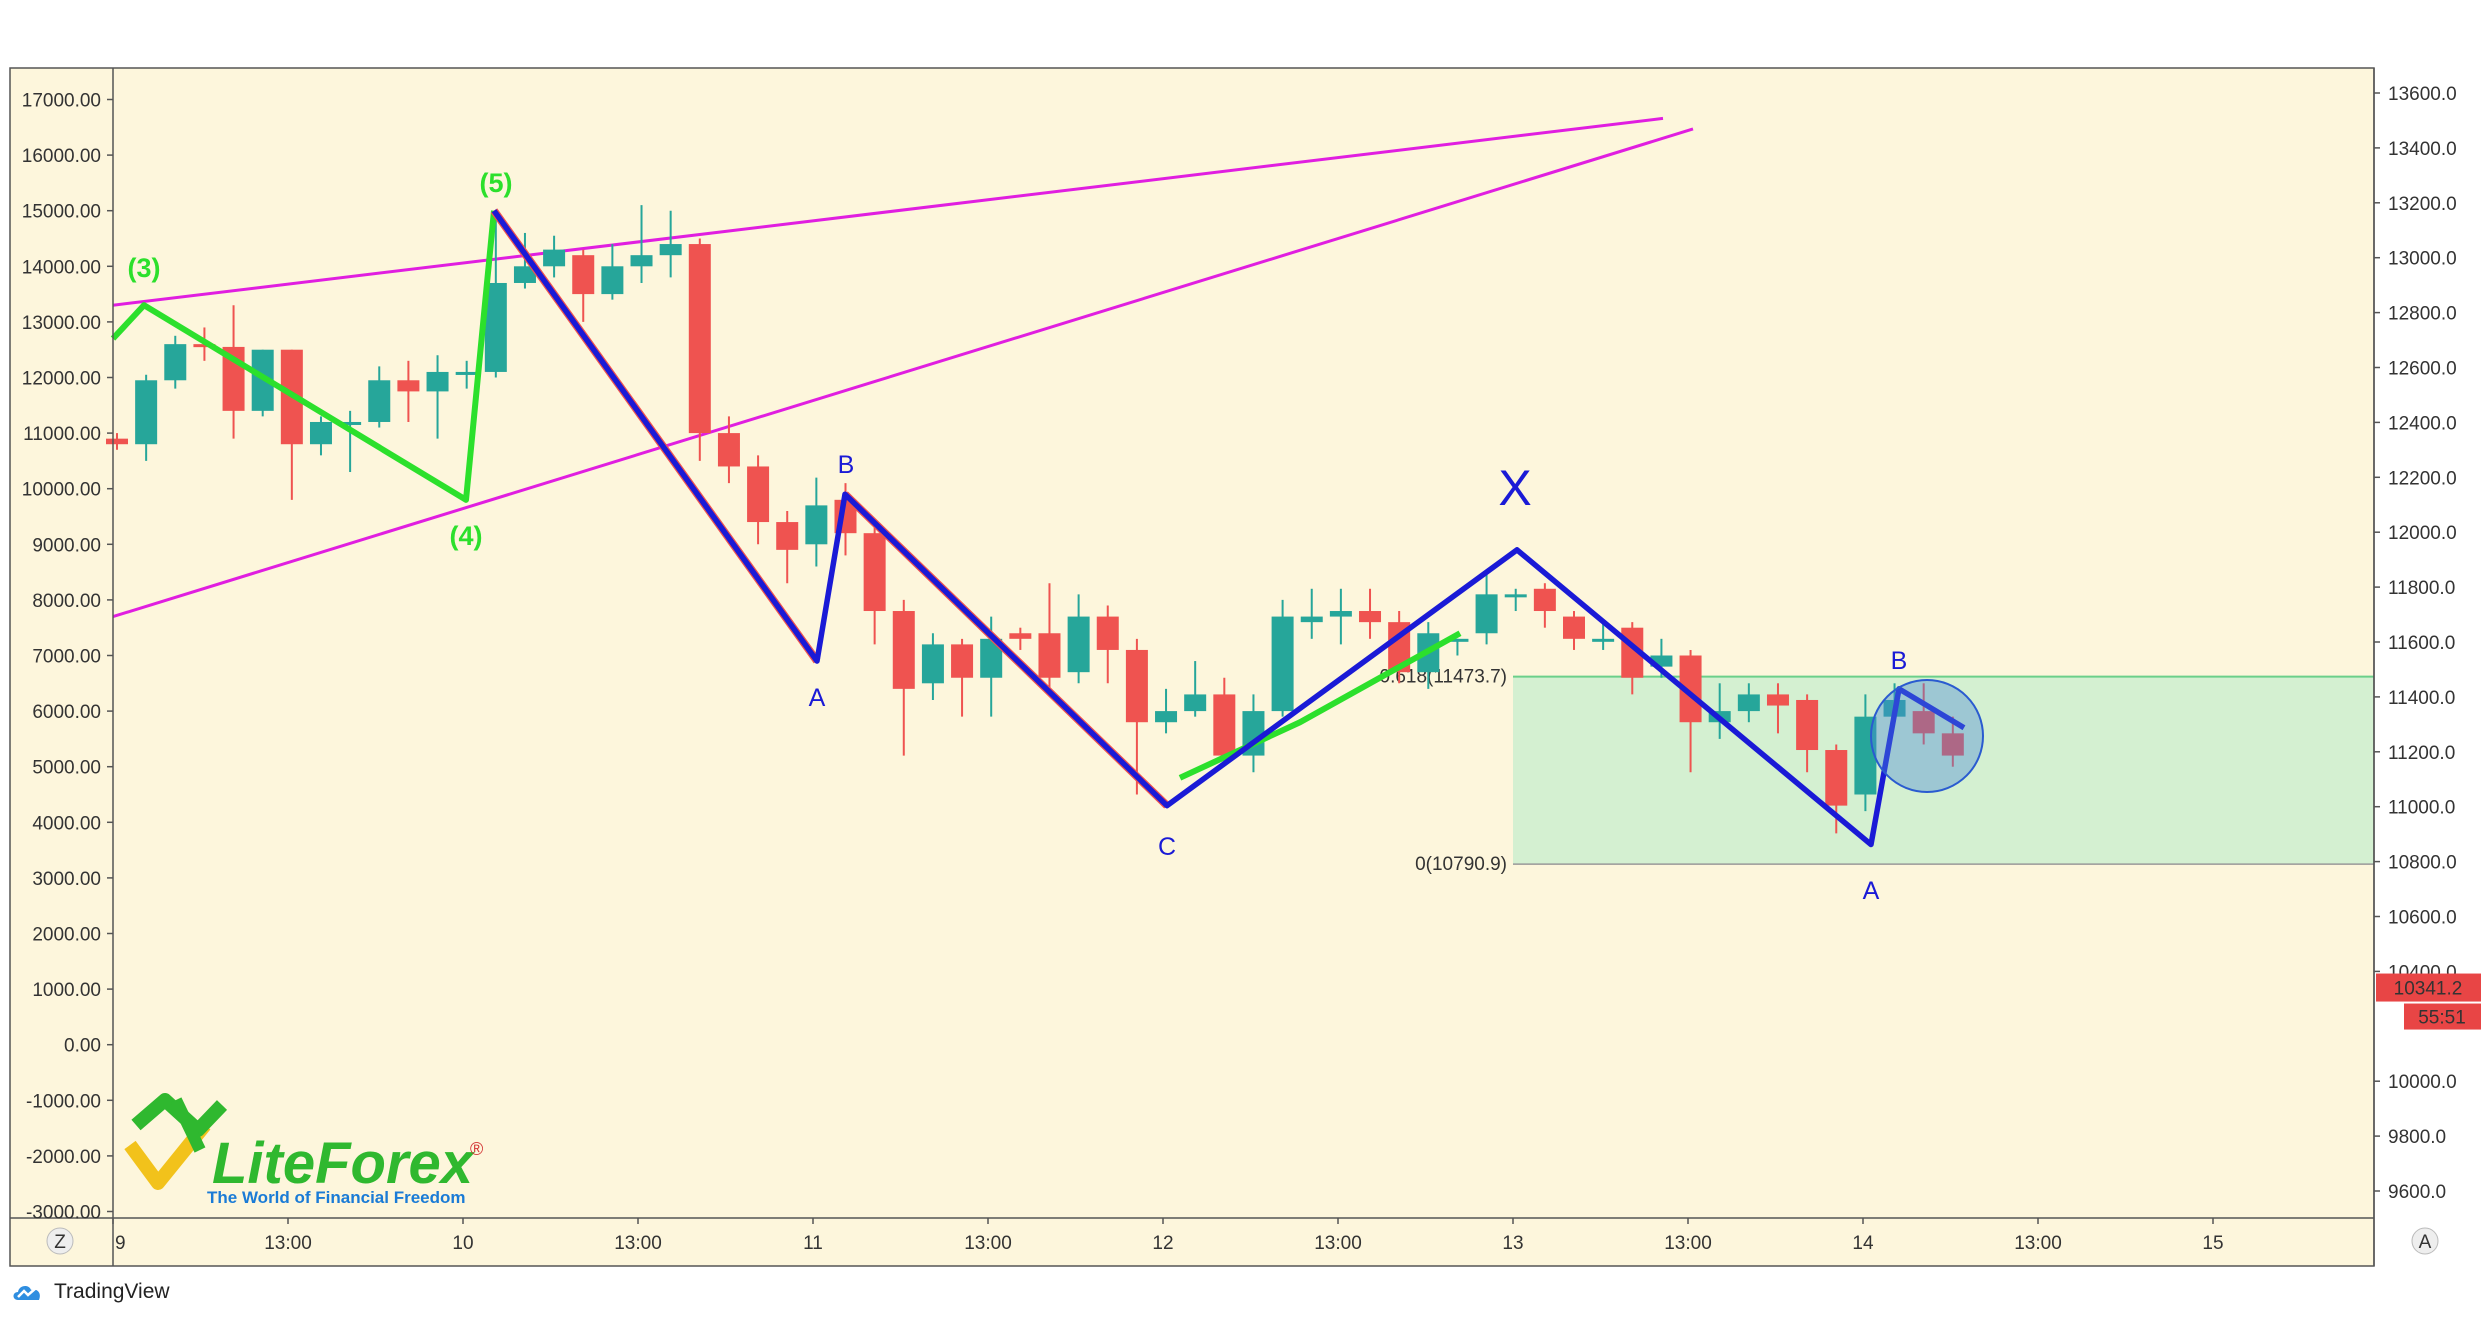 The height and width of the screenshot is (1321, 2481). What do you see at coordinates (1877, 771) in the screenshot?
I see `fib-zone: 0.618(11473.7) 0(10790.9)` at bounding box center [1877, 771].